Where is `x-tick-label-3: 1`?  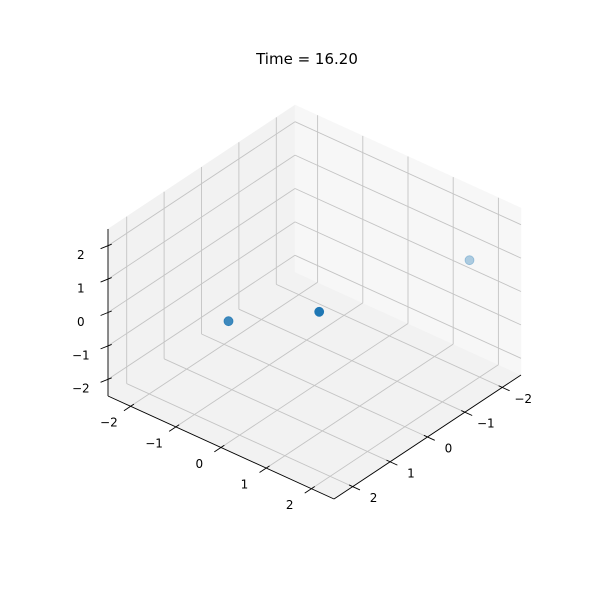
x-tick-label-3: 1 is located at coordinates (411, 473).